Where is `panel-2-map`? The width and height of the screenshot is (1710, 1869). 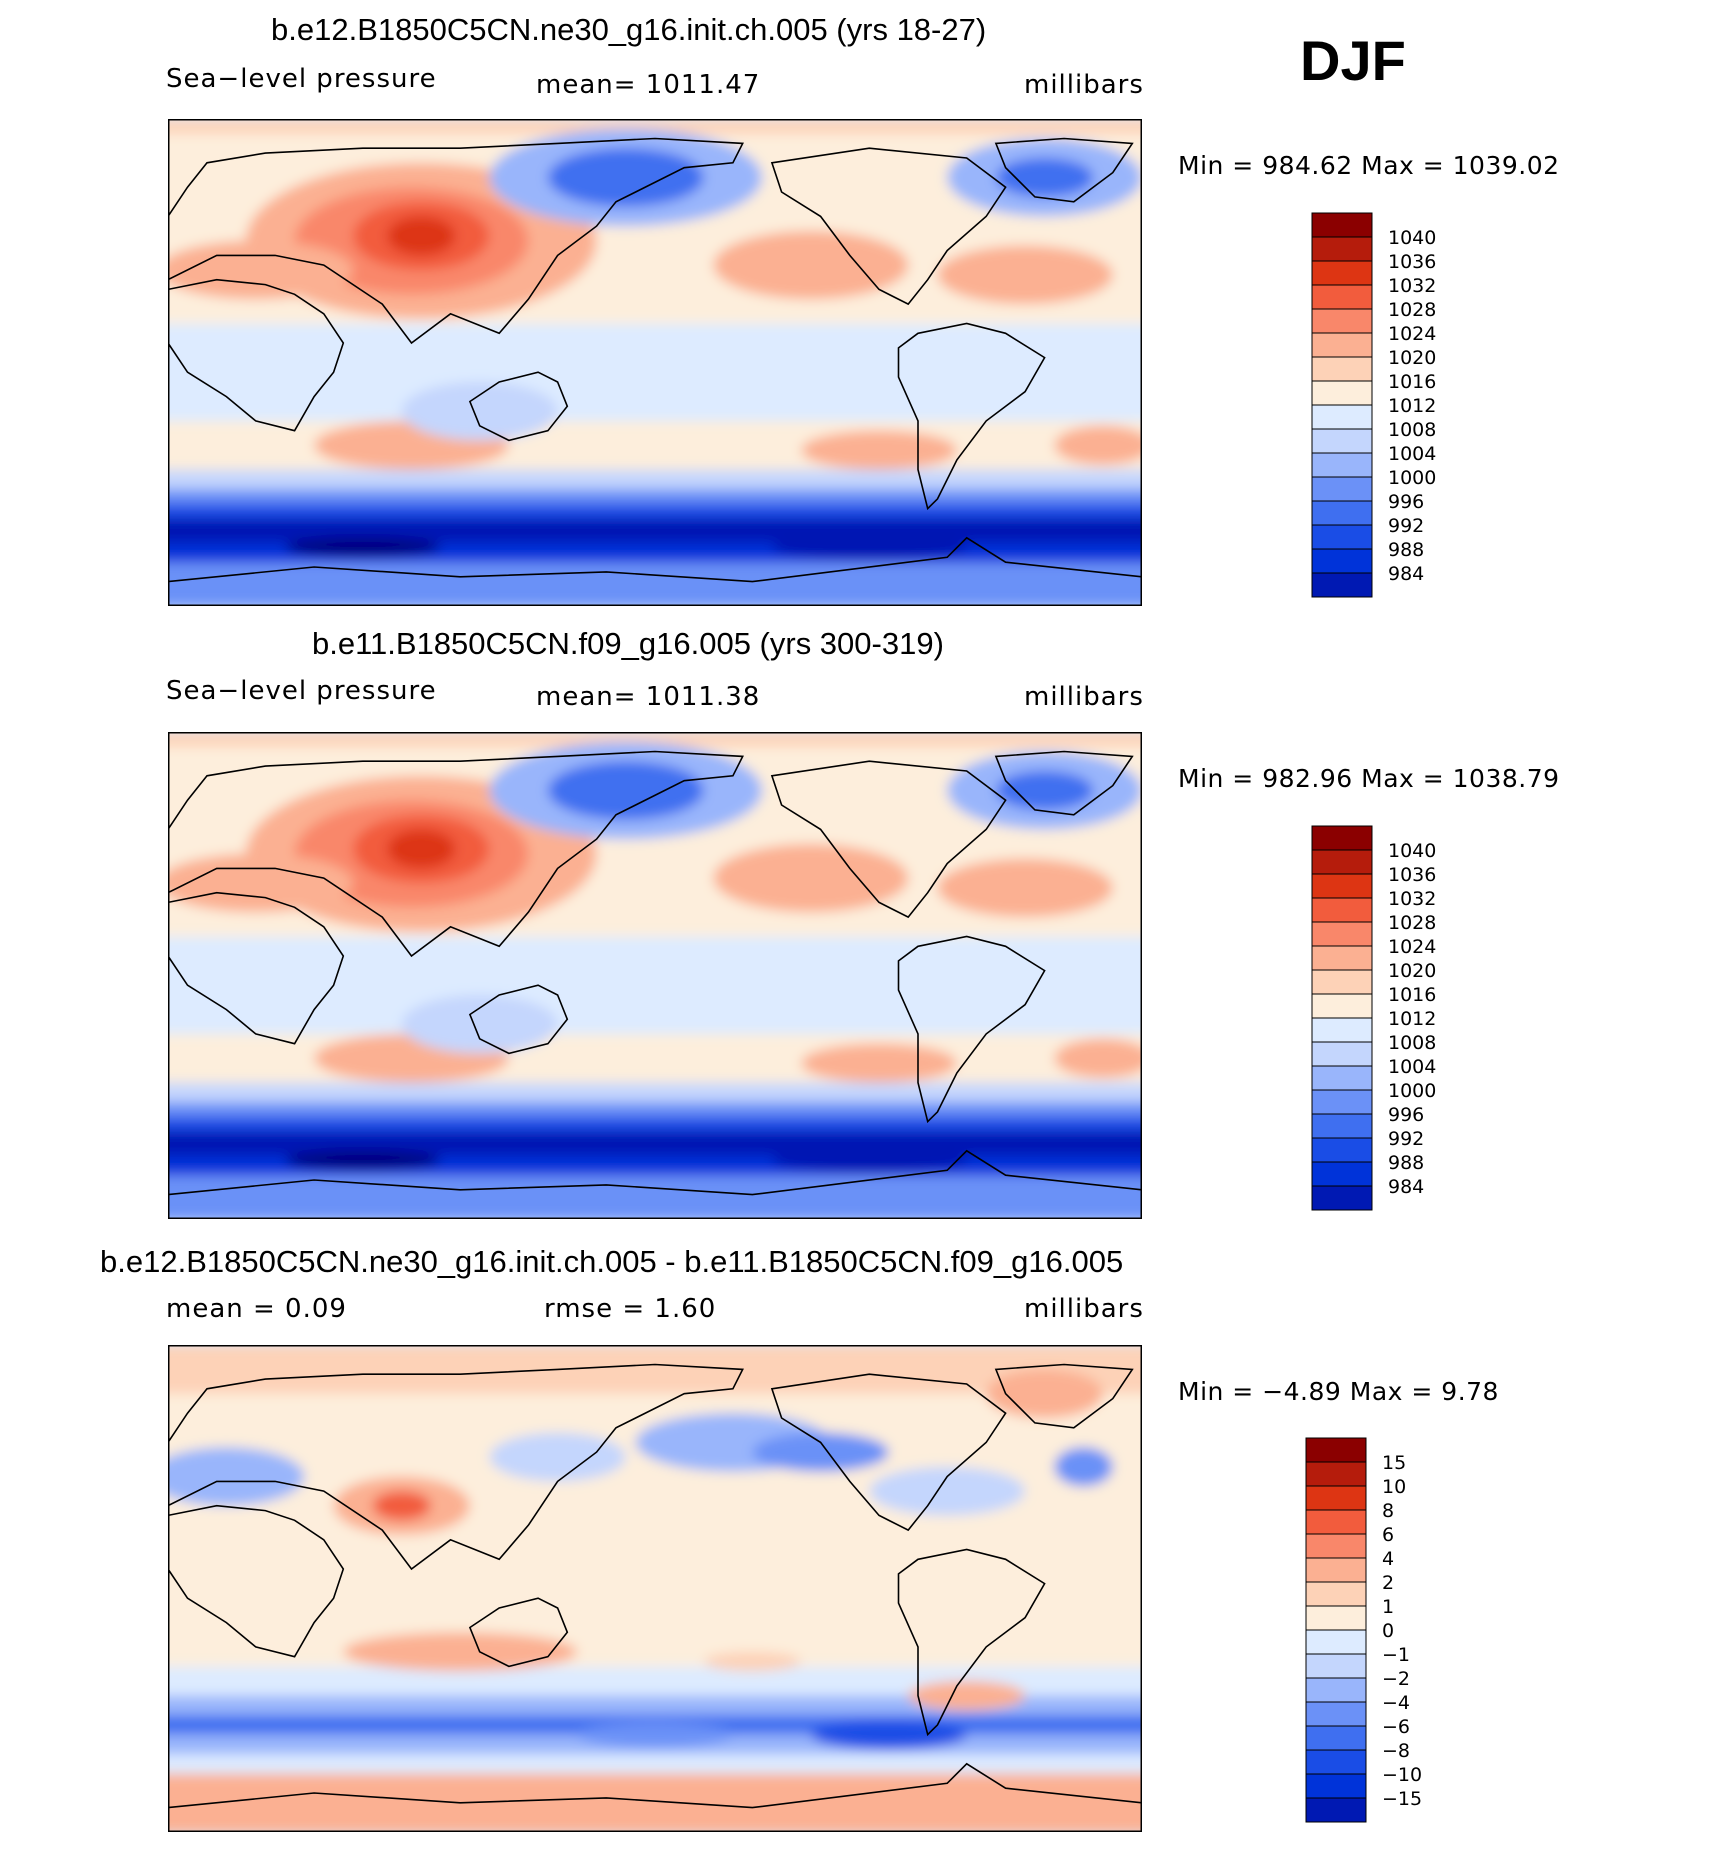 panel-2-map is located at coordinates (655, 975).